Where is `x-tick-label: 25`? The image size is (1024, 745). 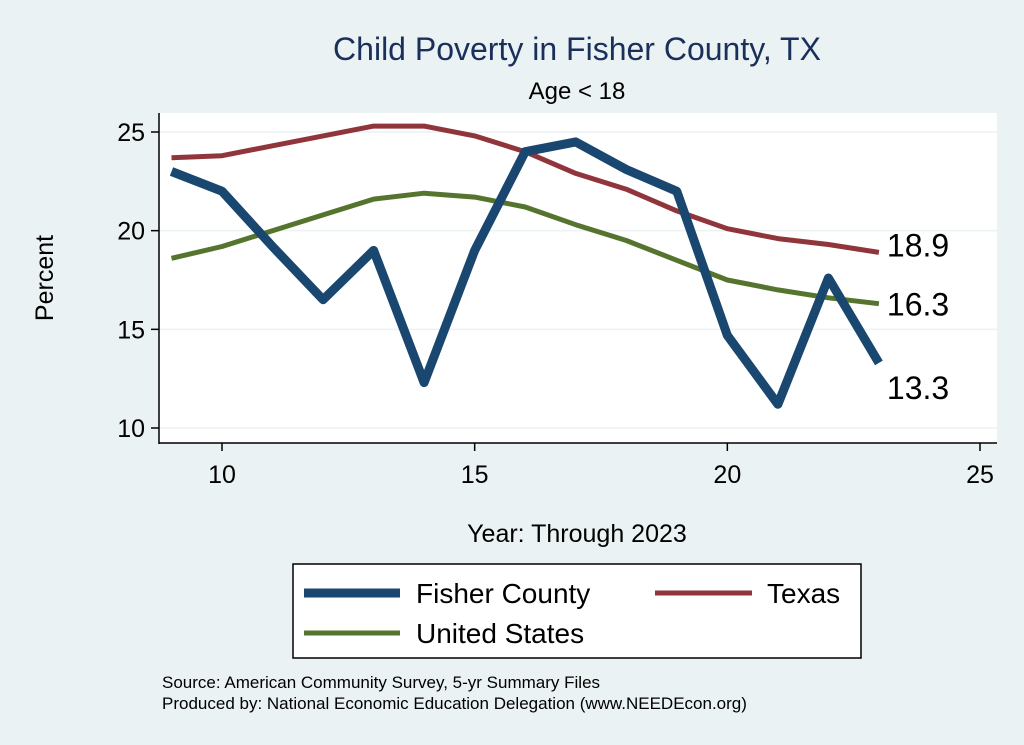 x-tick-label: 25 is located at coordinates (980, 475).